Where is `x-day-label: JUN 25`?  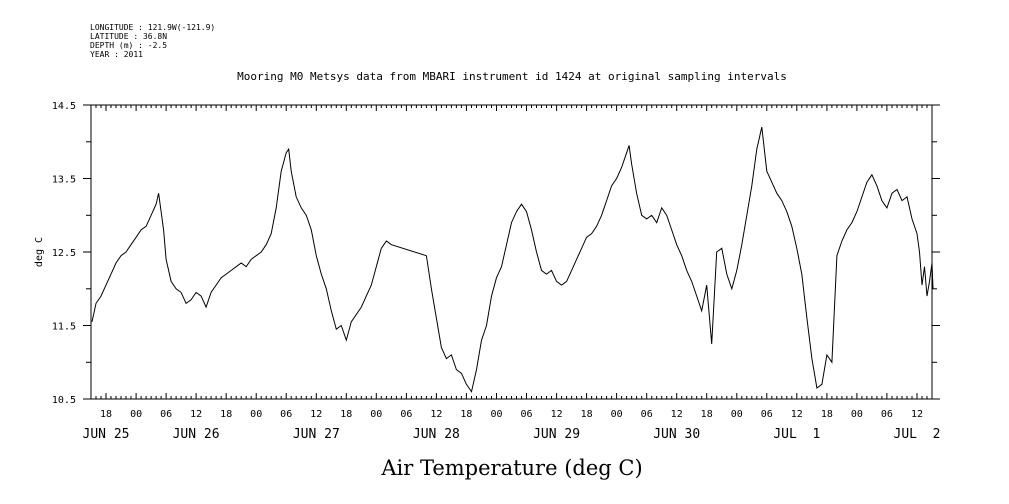
x-day-label: JUN 25 is located at coordinates (106, 434).